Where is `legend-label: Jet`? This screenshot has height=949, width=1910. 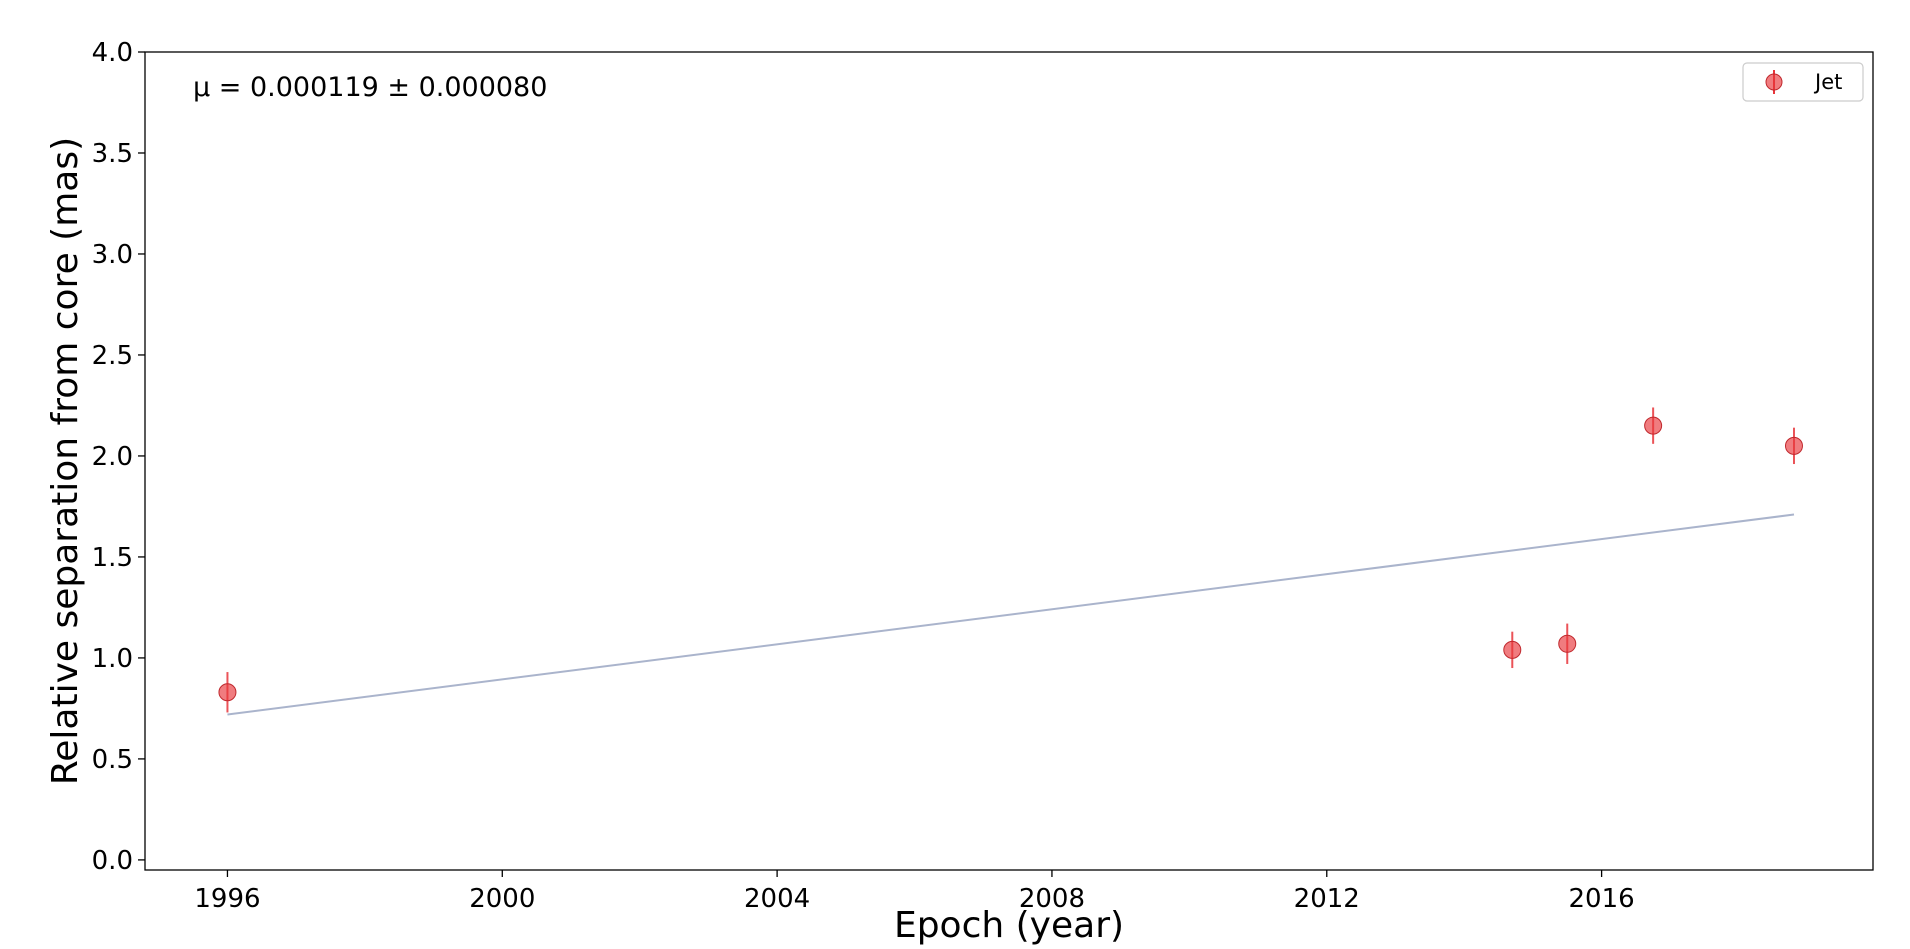 legend-label: Jet is located at coordinates (1827, 82).